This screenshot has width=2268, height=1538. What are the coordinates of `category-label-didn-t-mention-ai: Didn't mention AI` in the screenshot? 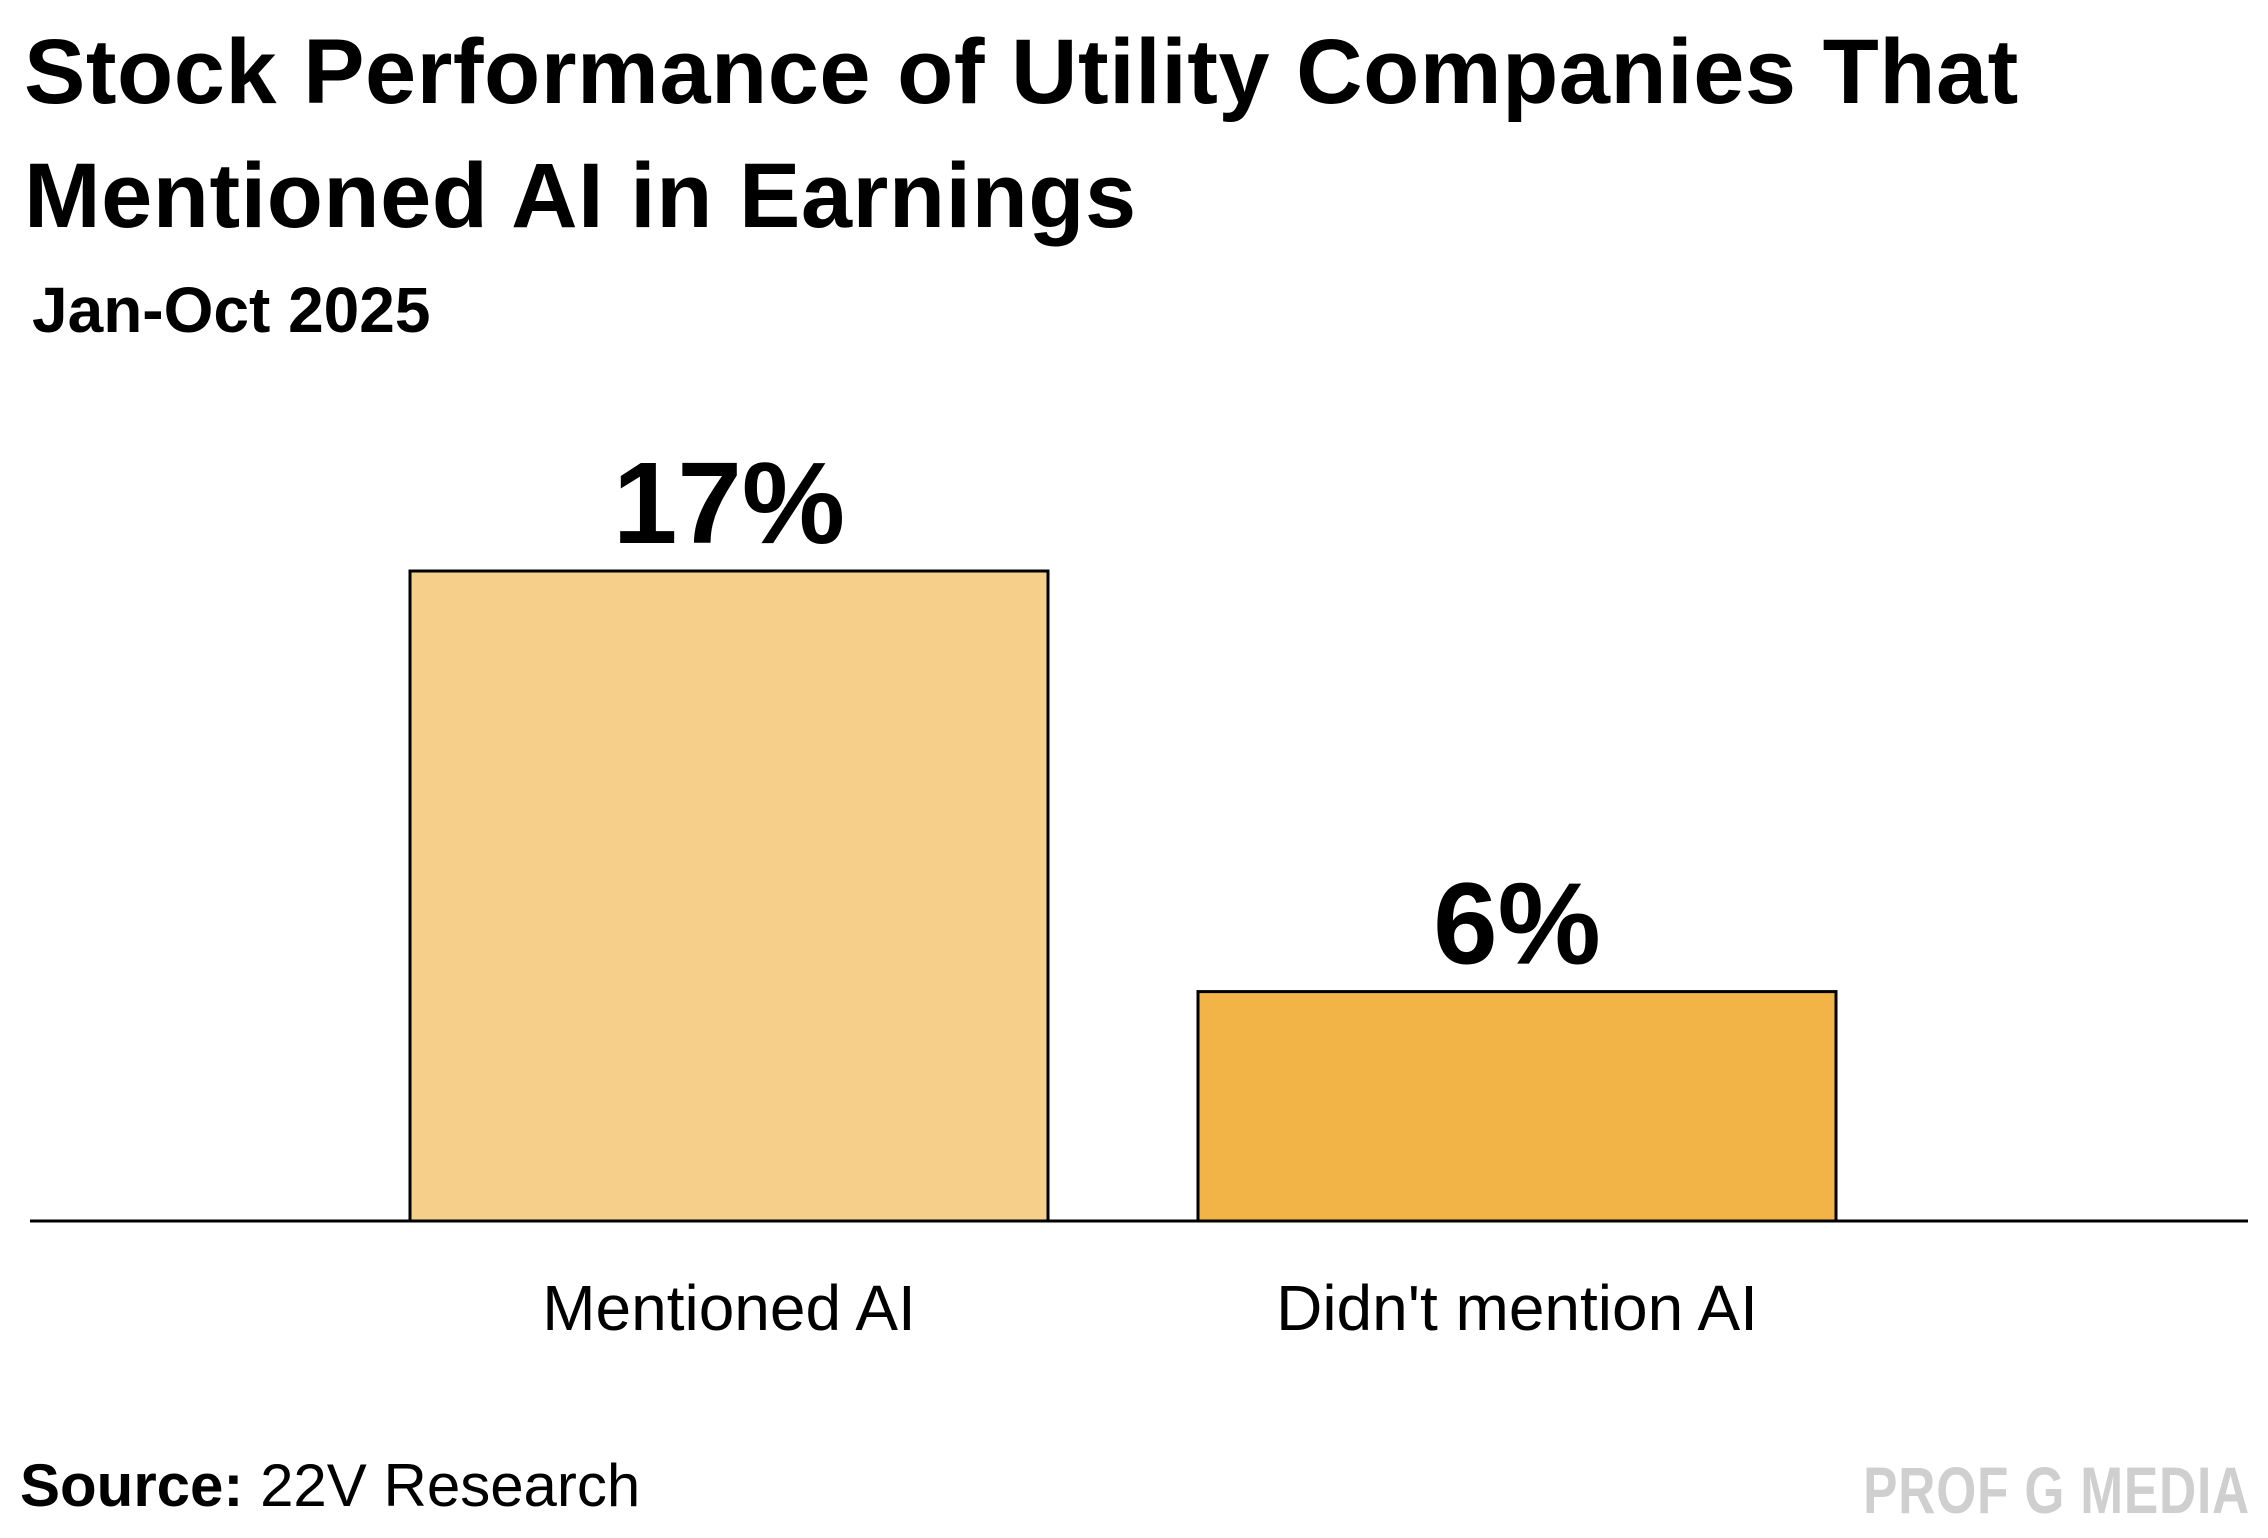 It's located at (1517, 1308).